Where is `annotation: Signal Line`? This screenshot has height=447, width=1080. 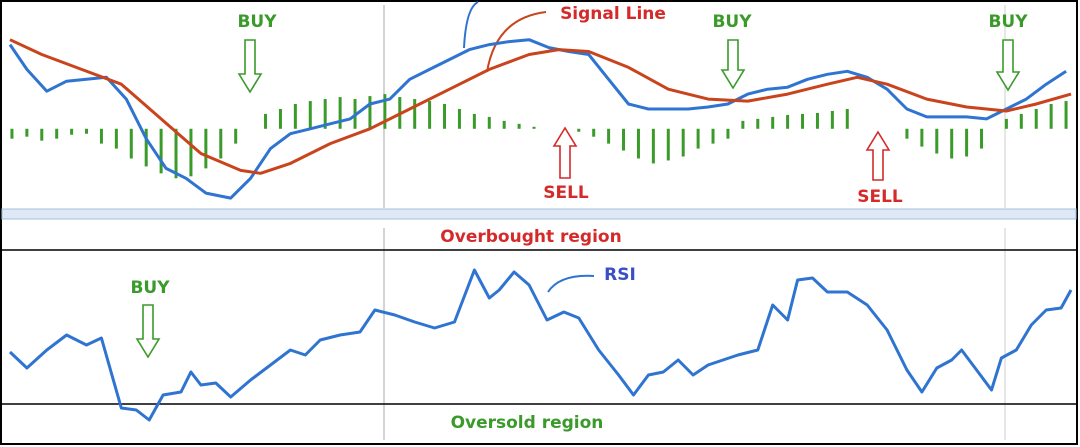 annotation: Signal Line is located at coordinates (613, 14).